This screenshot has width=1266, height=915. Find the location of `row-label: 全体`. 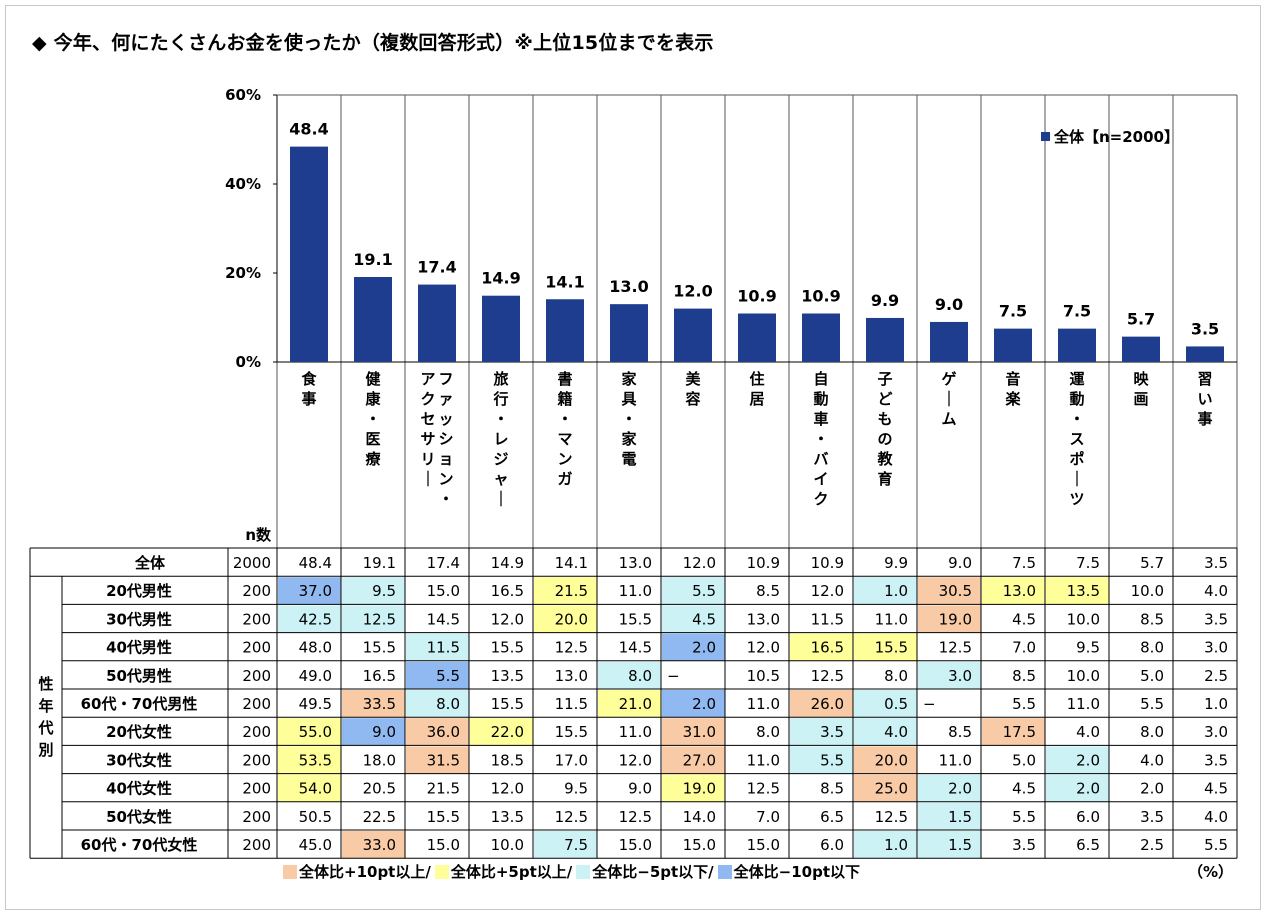

row-label: 全体 is located at coordinates (150, 563).